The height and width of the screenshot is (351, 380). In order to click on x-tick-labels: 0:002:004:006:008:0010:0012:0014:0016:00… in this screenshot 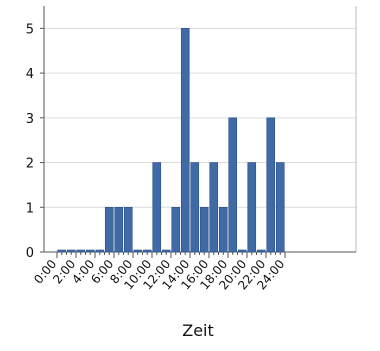, I will do `click(159, 274)`.